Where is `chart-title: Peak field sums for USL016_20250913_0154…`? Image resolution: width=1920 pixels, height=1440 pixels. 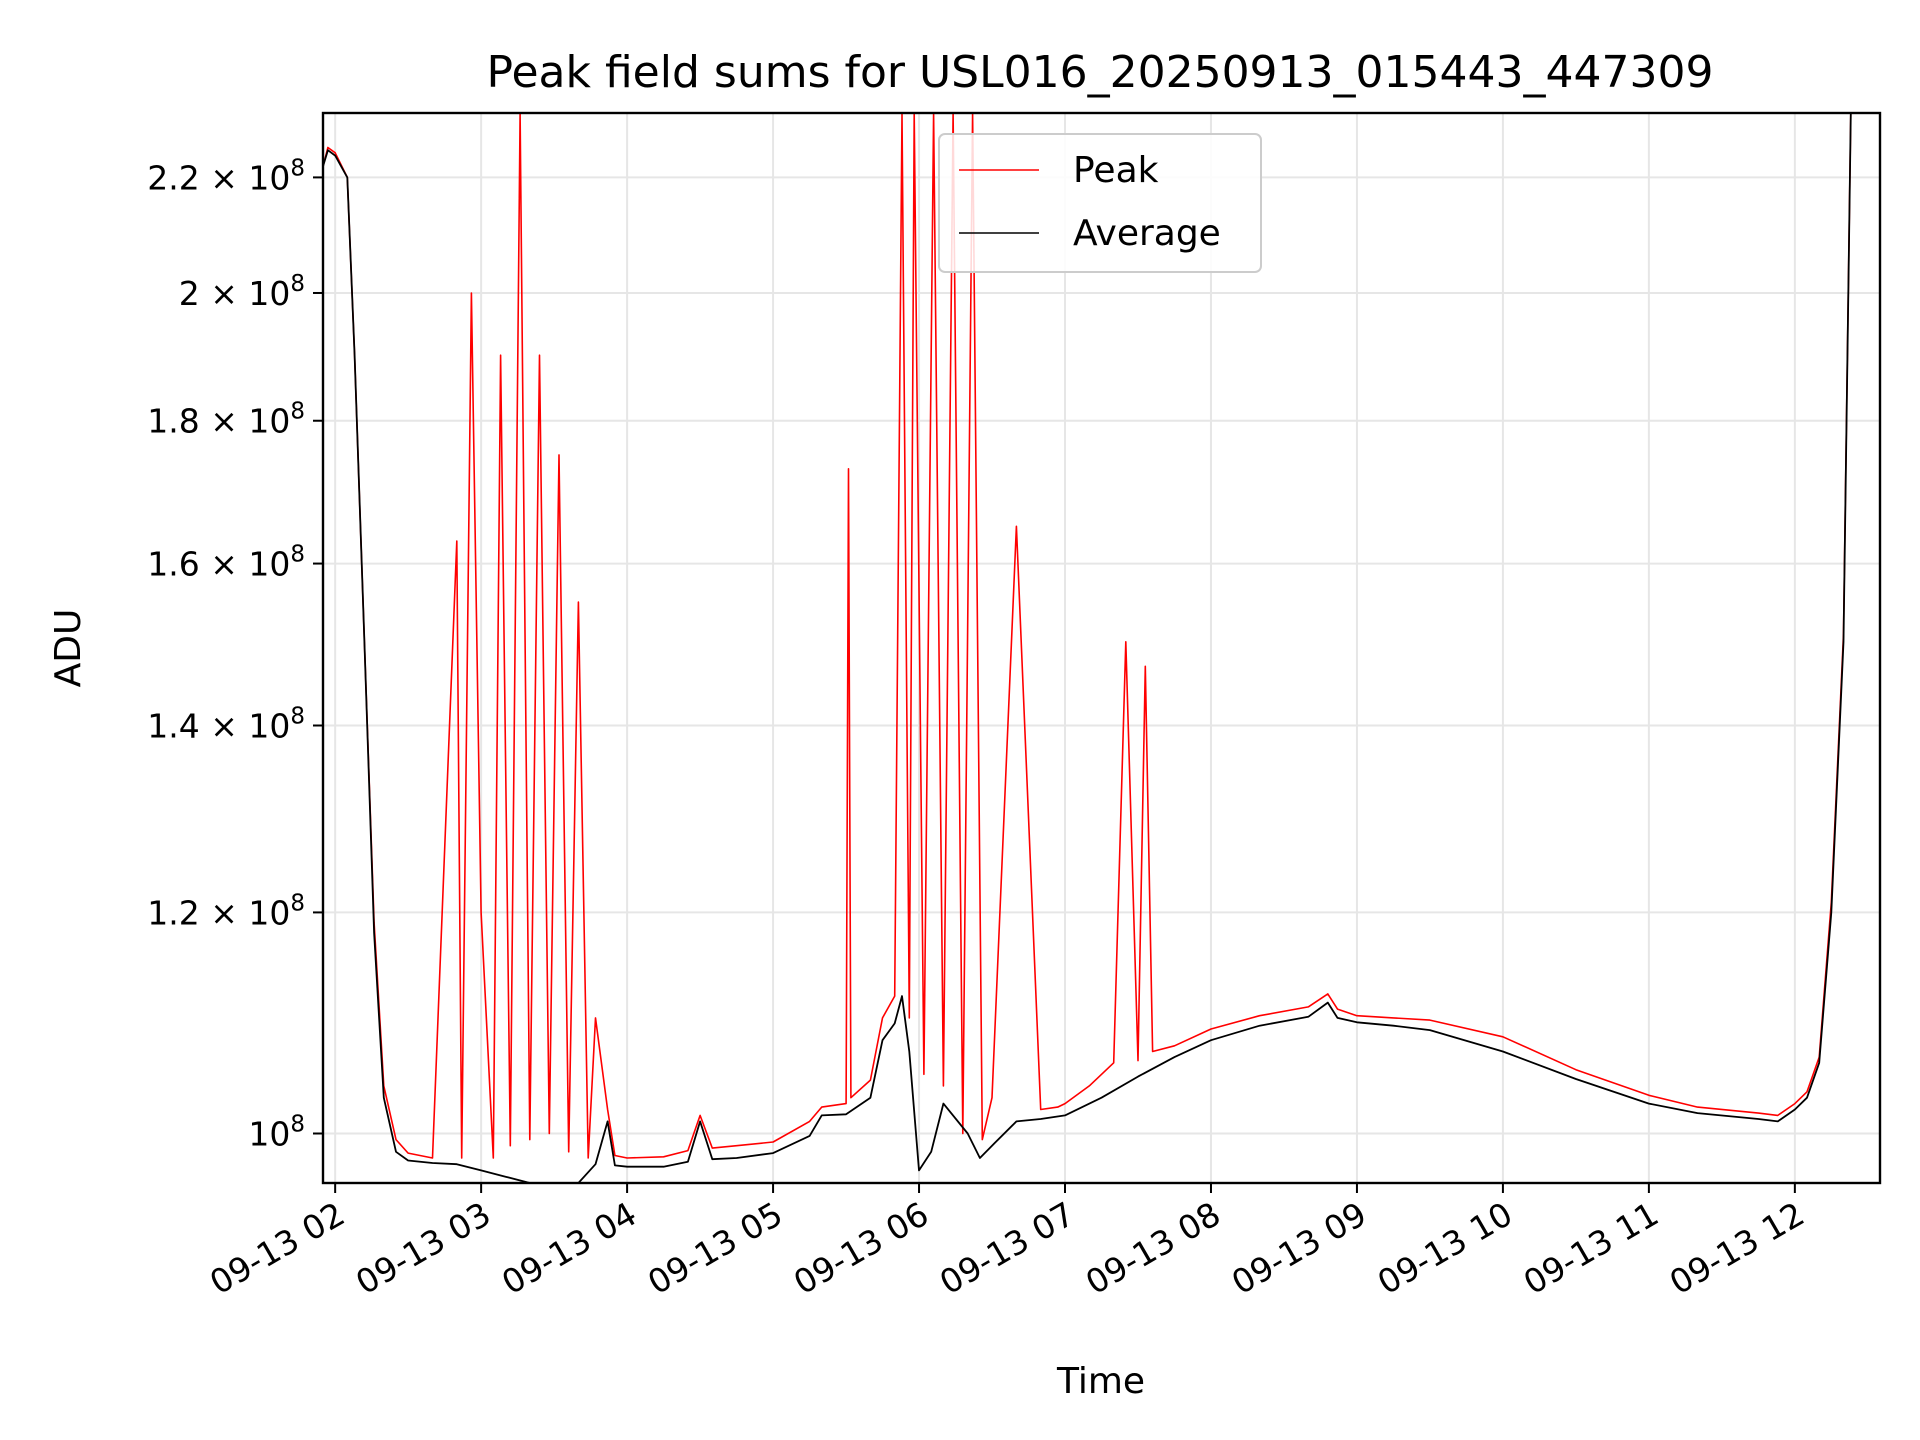 chart-title: Peak field sums for USL016_20250913_0154… is located at coordinates (1100, 72).